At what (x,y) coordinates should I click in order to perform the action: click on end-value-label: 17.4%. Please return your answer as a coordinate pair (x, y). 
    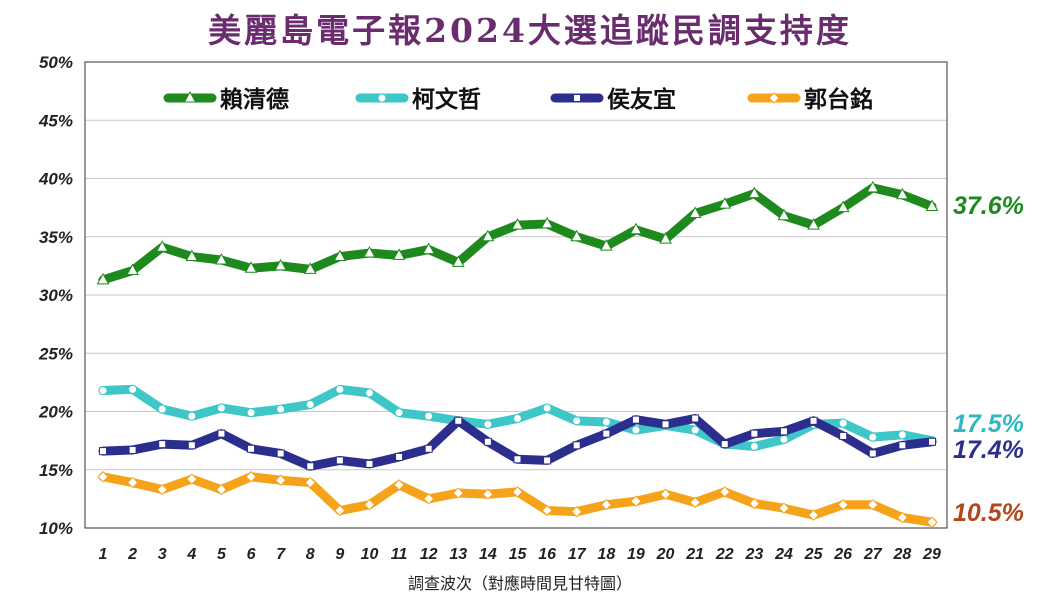
    Looking at the image, I should click on (988, 450).